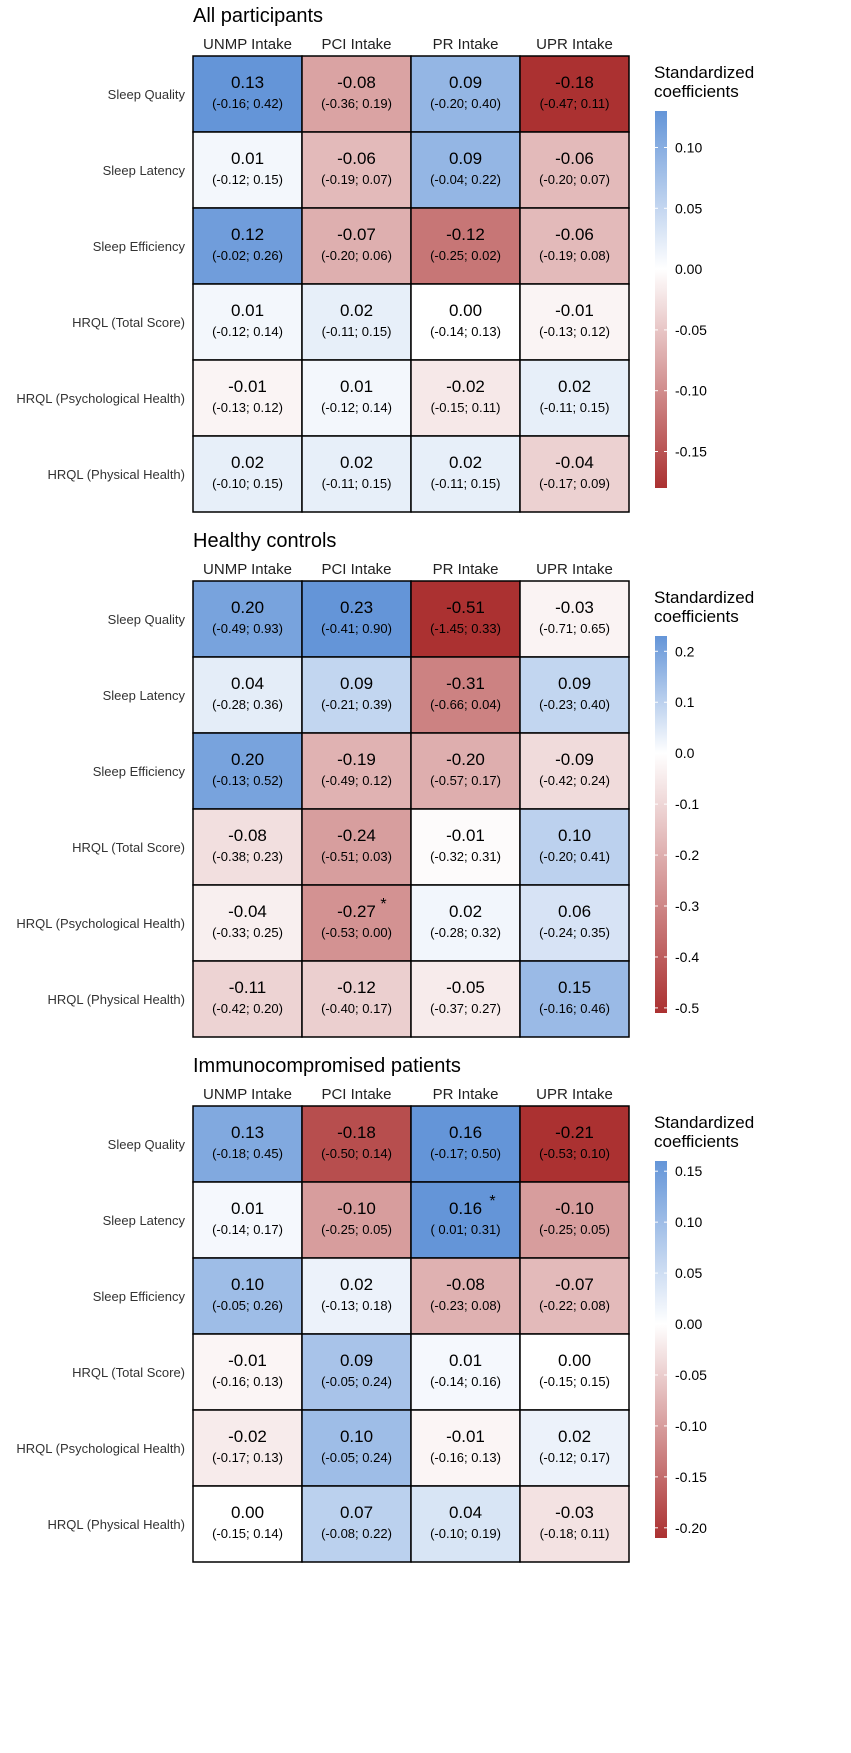 Image resolution: width=851 pixels, height=1753 pixels. Describe the element at coordinates (574, 1381) in the screenshot. I see `cell-ci: (-0.15; 0.15)` at that location.